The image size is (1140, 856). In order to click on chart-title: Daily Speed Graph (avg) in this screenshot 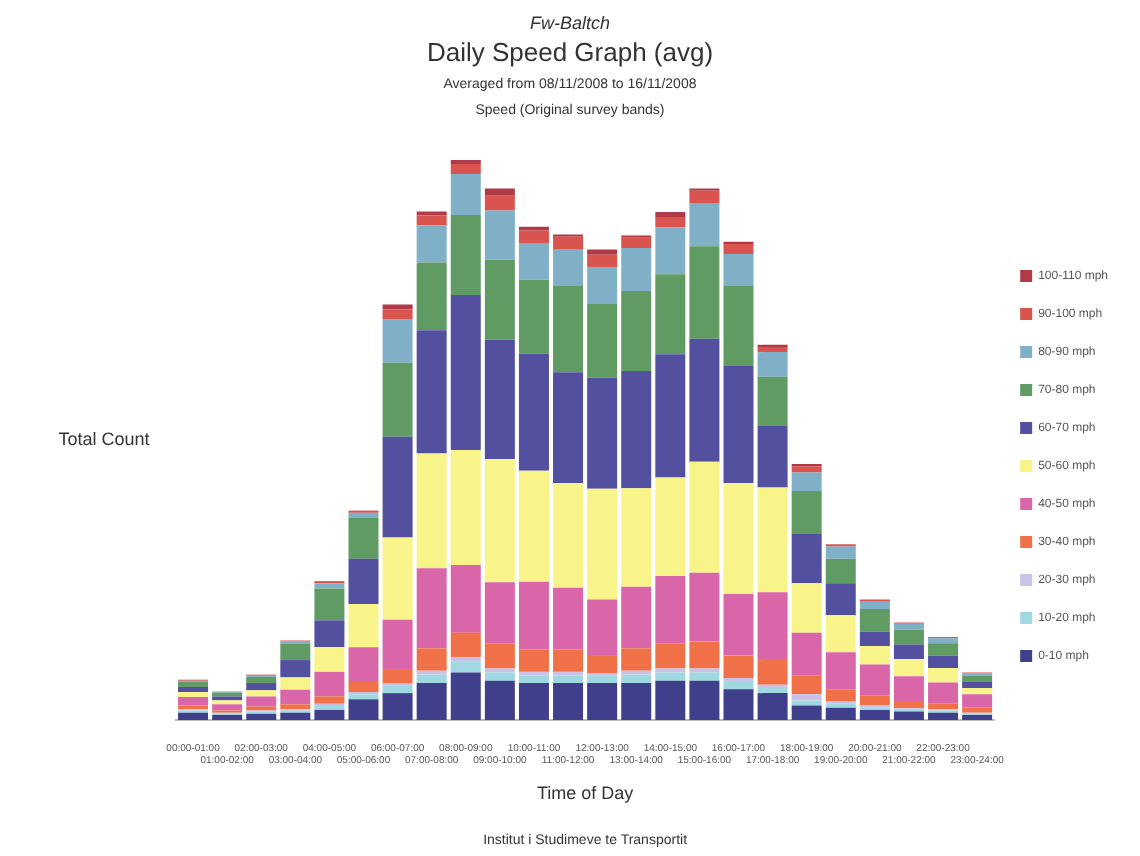, I will do `click(570, 52)`.